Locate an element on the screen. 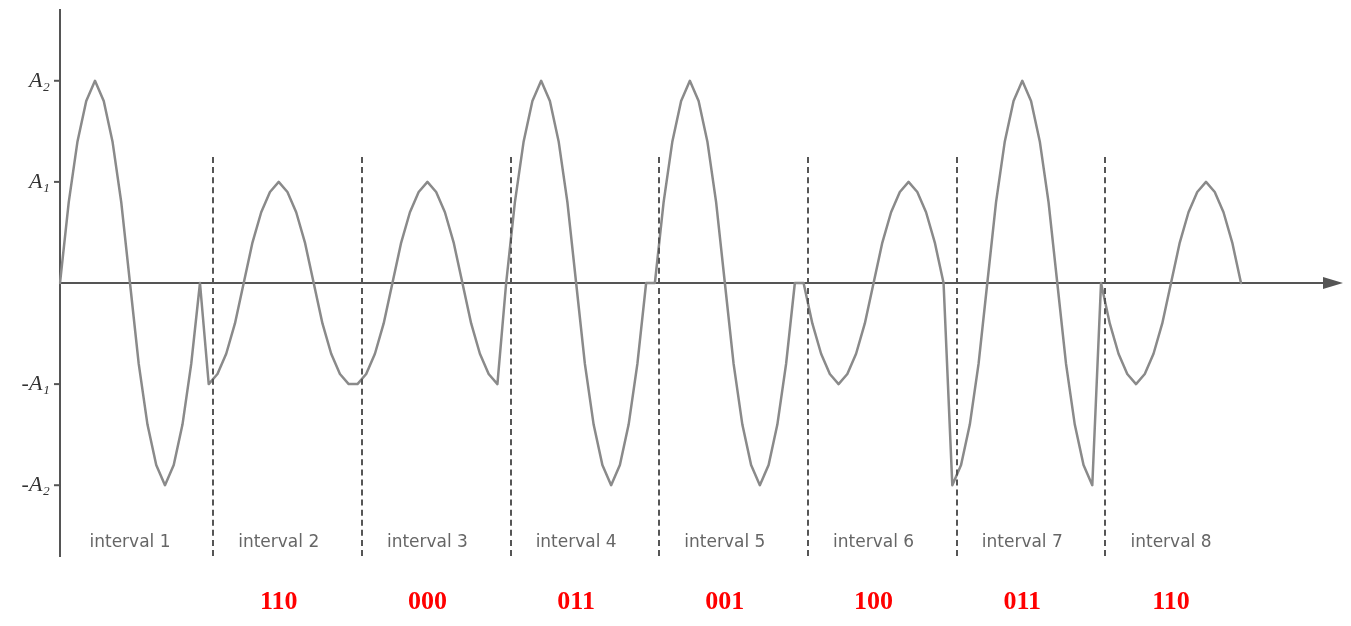 Image resolution: width=1351 pixels, height=626 pixels. text: 100 is located at coordinates (874, 600).